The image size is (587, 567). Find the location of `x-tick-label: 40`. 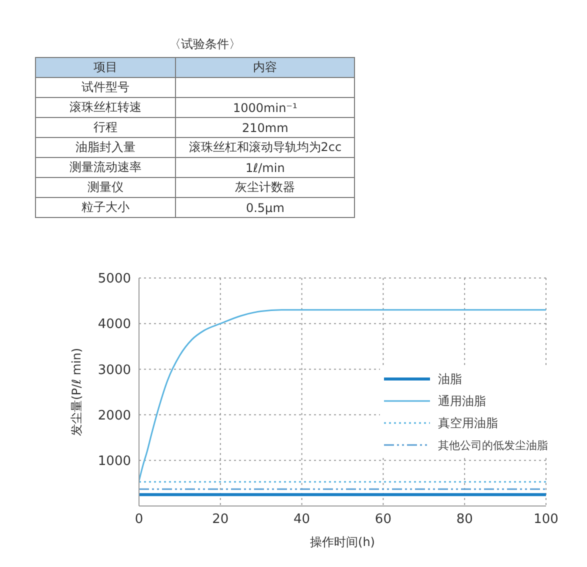

x-tick-label: 40 is located at coordinates (302, 520).